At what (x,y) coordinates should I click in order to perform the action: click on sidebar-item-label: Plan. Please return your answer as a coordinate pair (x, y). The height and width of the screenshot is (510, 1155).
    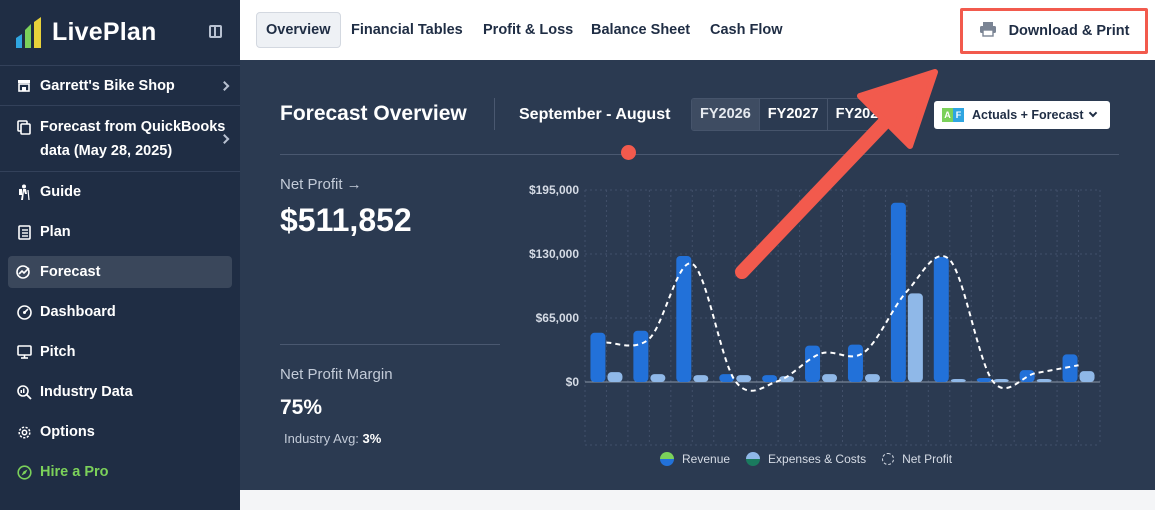
    Looking at the image, I should click on (55, 232).